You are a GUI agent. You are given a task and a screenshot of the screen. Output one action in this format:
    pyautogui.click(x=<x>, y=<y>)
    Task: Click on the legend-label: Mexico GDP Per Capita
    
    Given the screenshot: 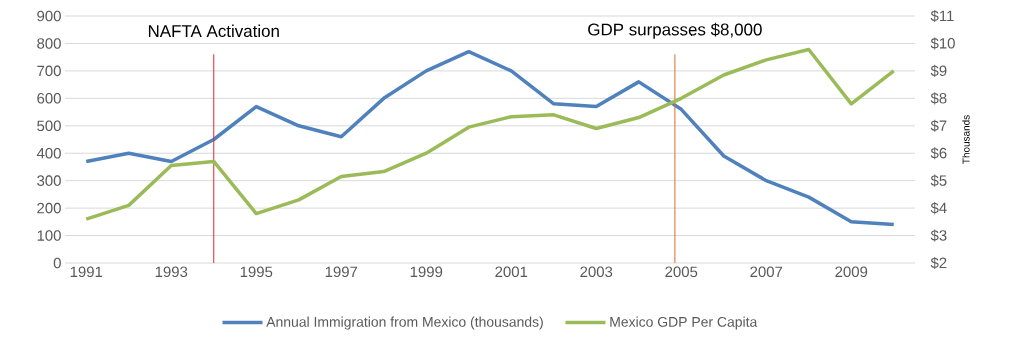 What is the action you would take?
    pyautogui.click(x=684, y=323)
    